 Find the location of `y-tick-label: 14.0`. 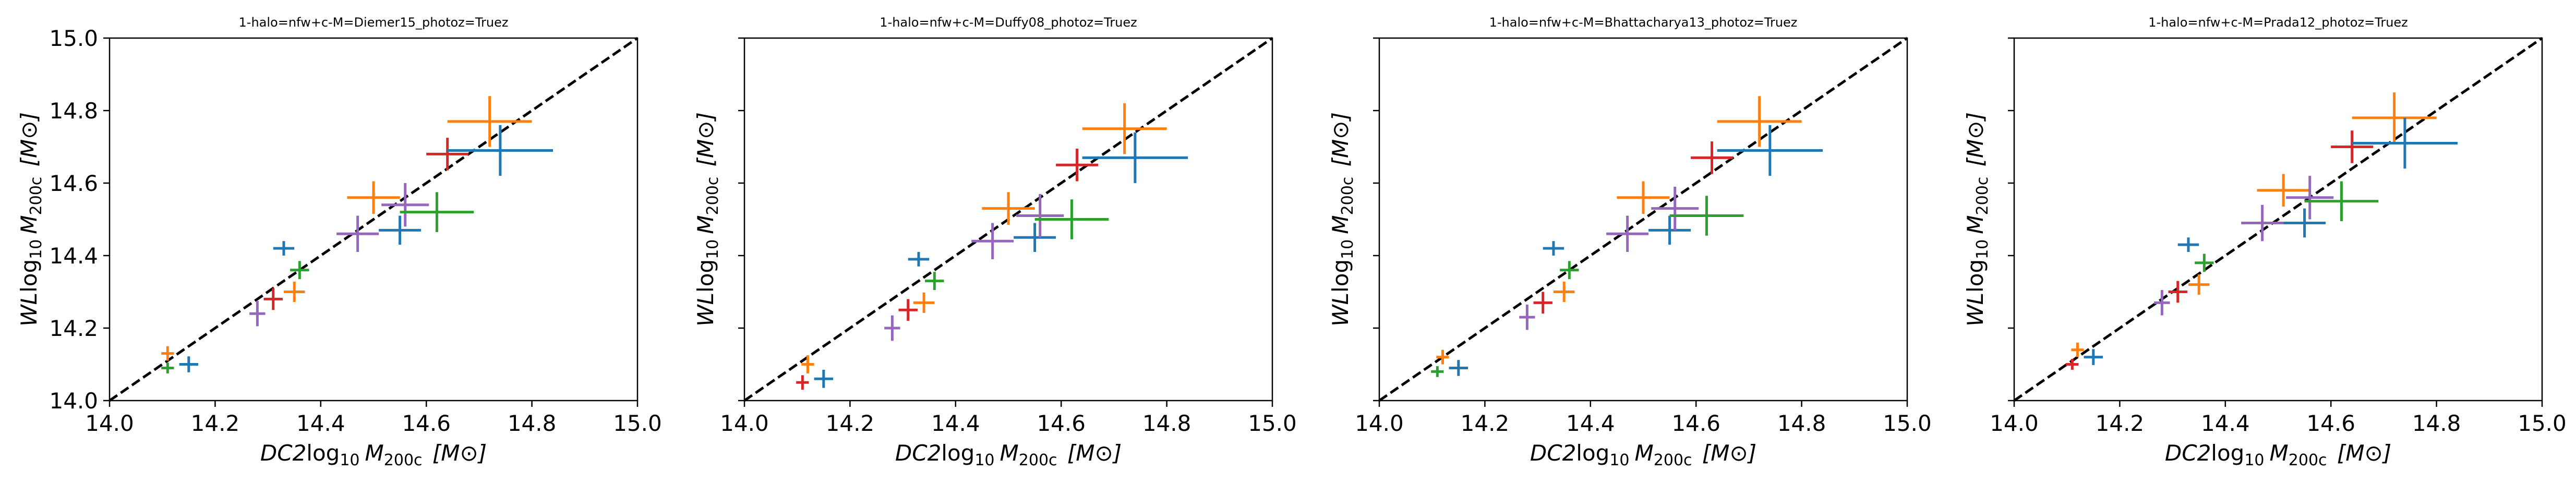

y-tick-label: 14.0 is located at coordinates (73, 401).